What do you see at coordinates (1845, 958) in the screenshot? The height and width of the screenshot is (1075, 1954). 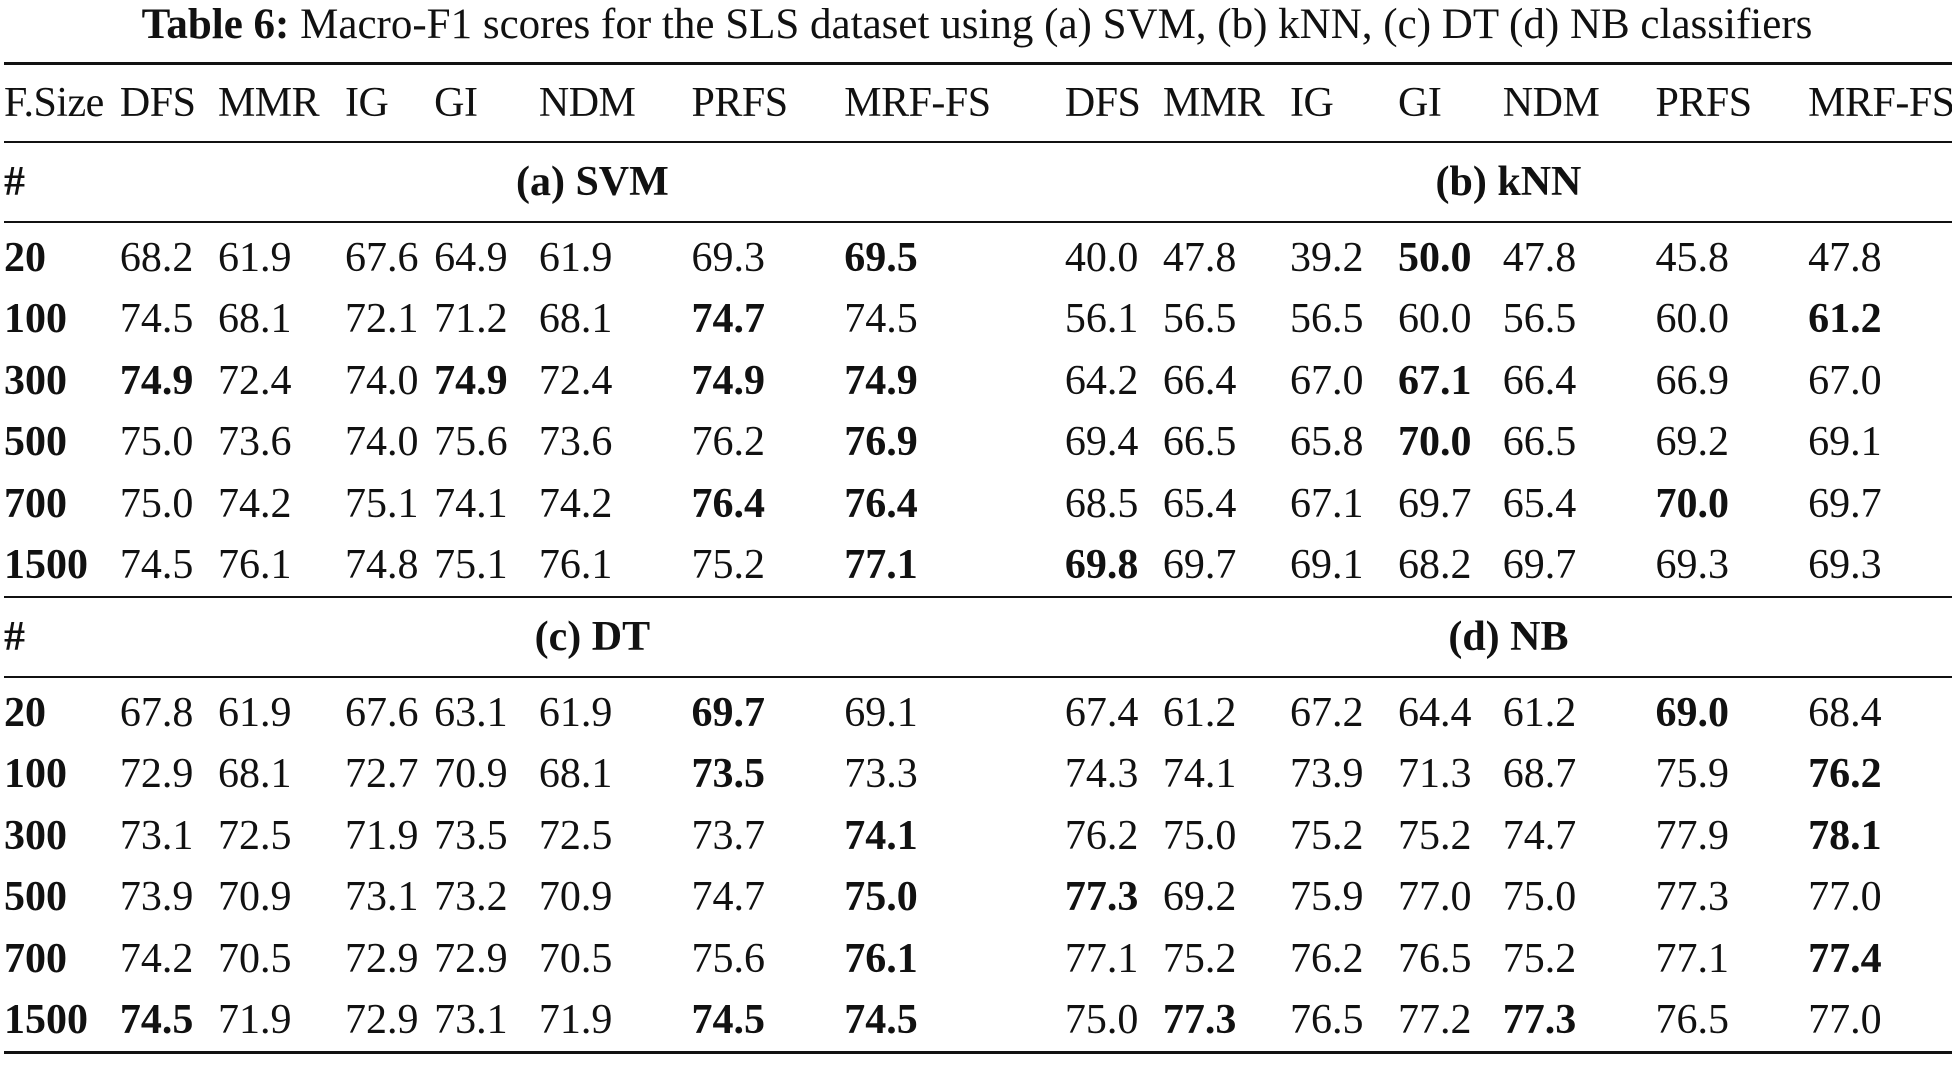 I see `score-cell: 77.4` at bounding box center [1845, 958].